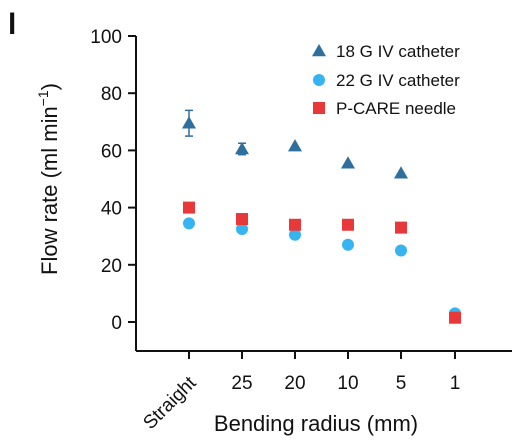 The height and width of the screenshot is (446, 516). What do you see at coordinates (319, 80) in the screenshot?
I see `legend-marker-circle` at bounding box center [319, 80].